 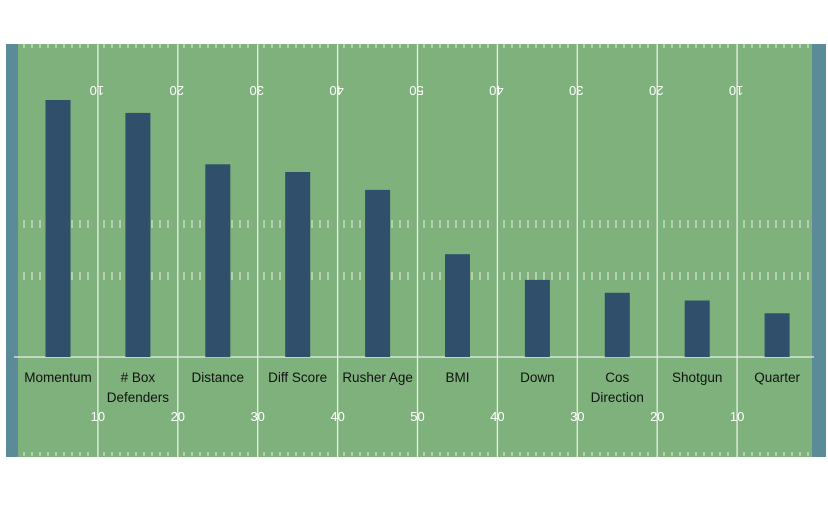 I want to click on category-label: BMI, so click(x=457, y=377).